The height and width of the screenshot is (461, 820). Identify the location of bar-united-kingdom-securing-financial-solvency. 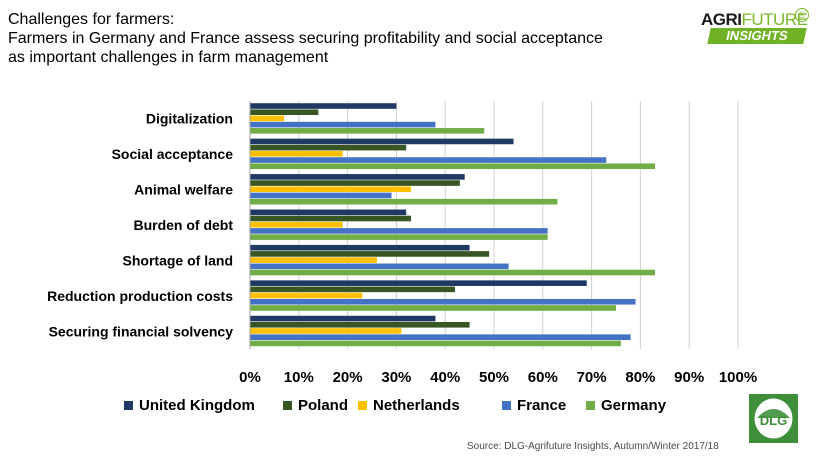
(343, 318).